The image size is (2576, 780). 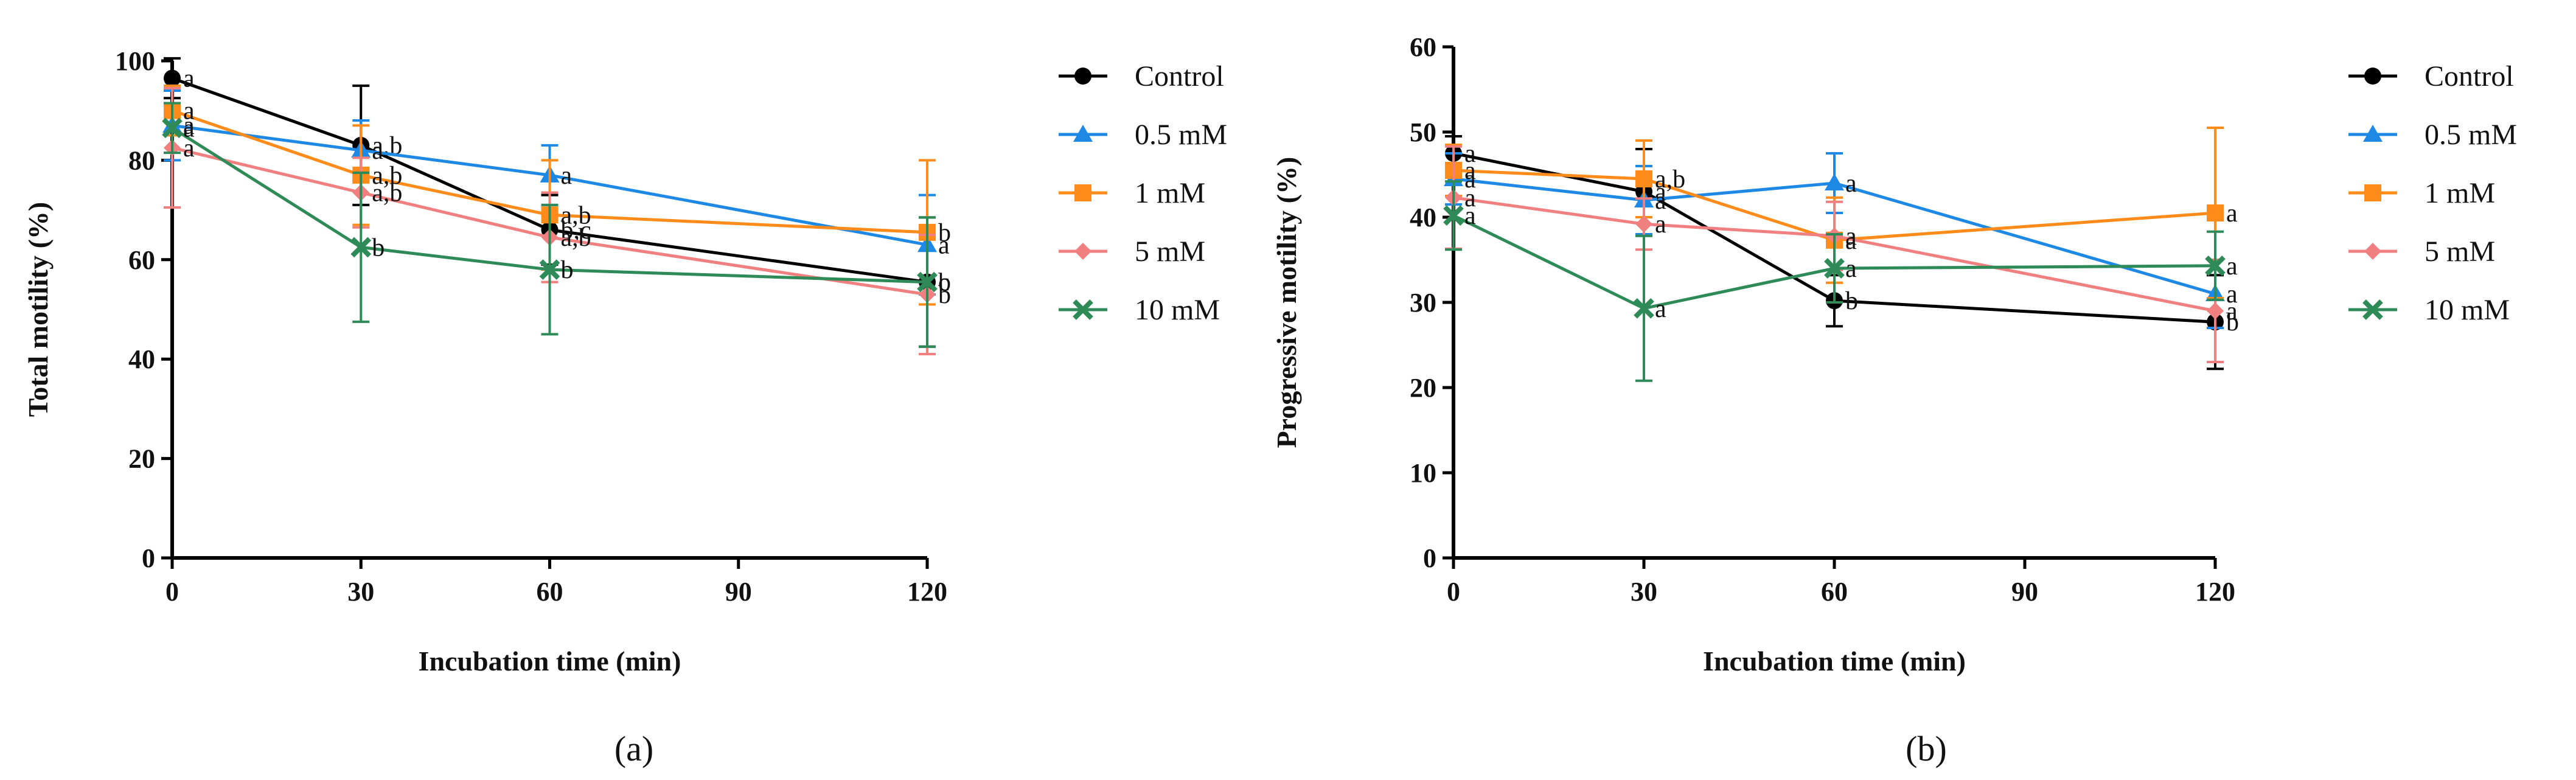 I want to click on y-tick-label: 100, so click(x=135, y=61).